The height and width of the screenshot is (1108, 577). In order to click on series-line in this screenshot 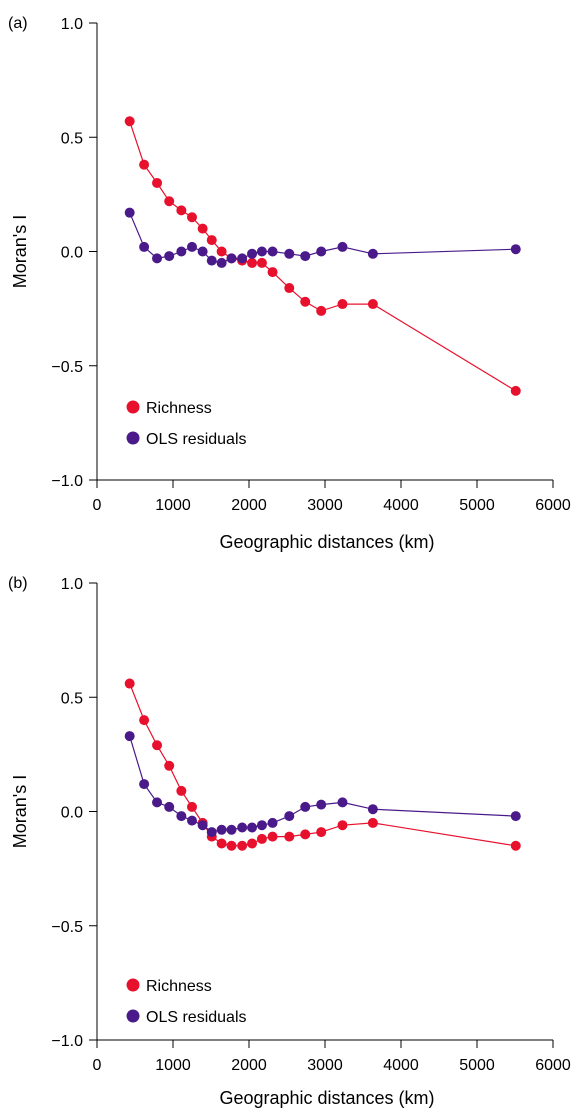, I will do `click(322, 784)`.